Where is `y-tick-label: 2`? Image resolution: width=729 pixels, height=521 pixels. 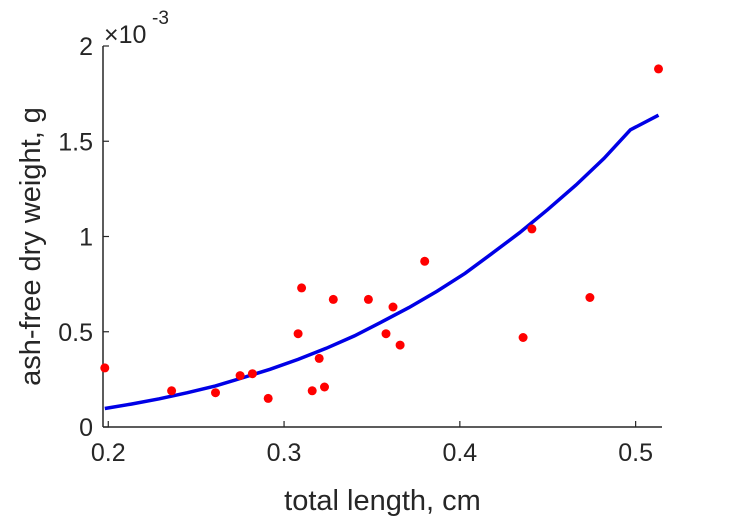 y-tick-label: 2 is located at coordinates (86, 47).